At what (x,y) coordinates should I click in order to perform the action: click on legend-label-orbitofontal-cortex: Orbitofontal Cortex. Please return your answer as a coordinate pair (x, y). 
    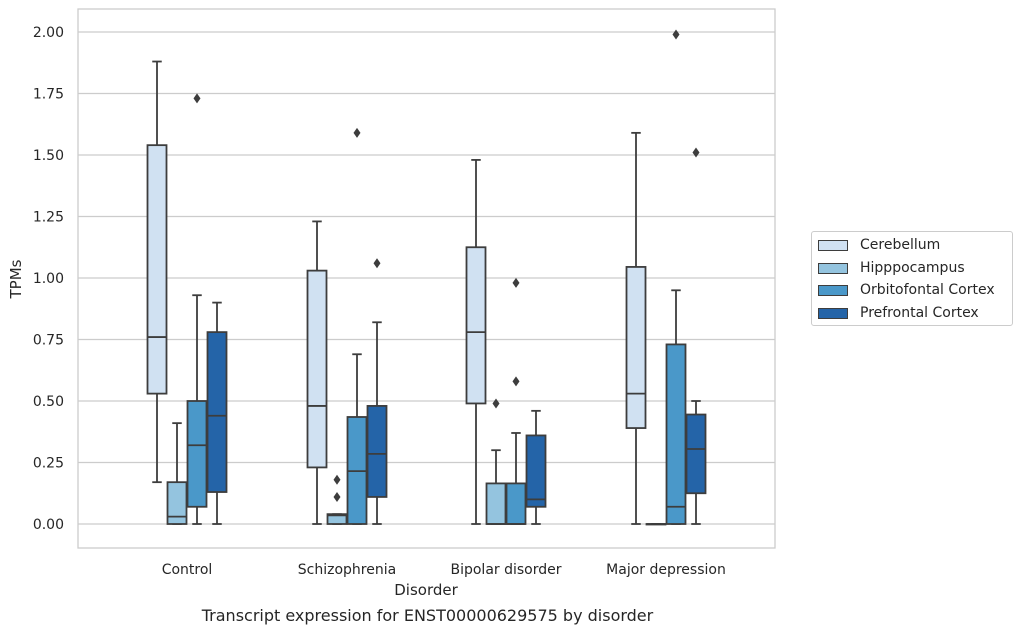
    Looking at the image, I should click on (927, 290).